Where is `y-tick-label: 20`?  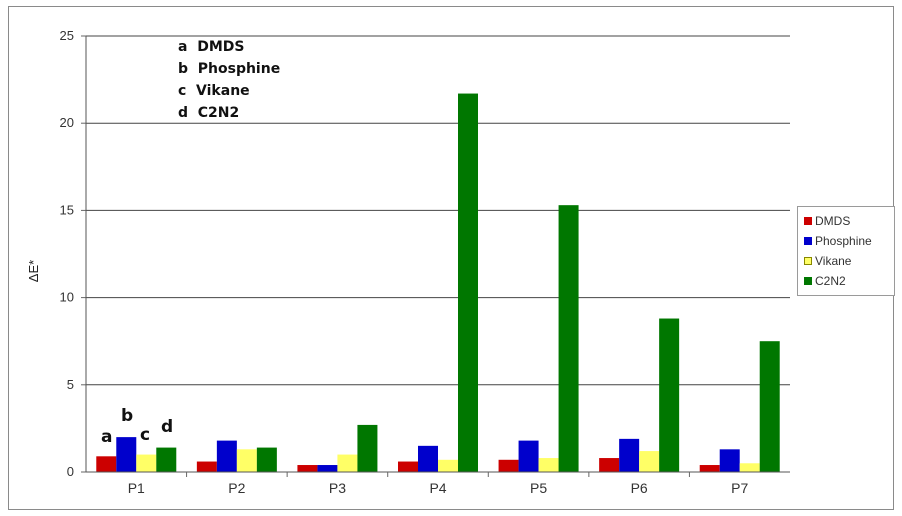 y-tick-label: 20 is located at coordinates (67, 122).